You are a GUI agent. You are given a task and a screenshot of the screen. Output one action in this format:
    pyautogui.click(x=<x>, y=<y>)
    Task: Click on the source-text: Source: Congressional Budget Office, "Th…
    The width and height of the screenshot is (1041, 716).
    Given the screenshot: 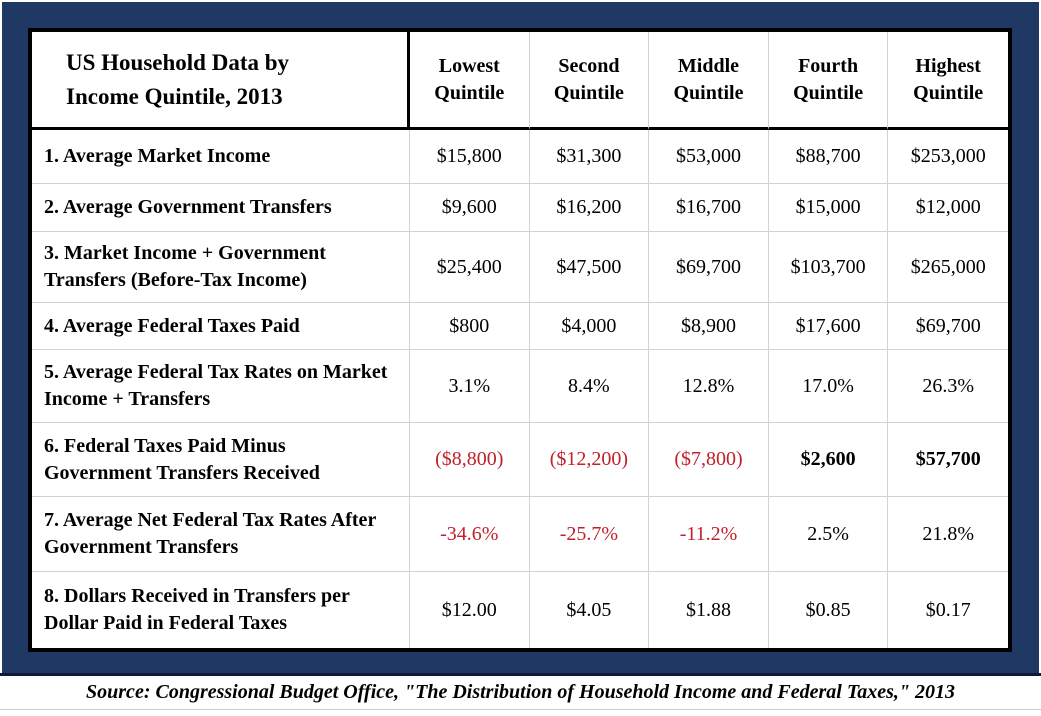 What is the action you would take?
    pyautogui.click(x=520, y=691)
    